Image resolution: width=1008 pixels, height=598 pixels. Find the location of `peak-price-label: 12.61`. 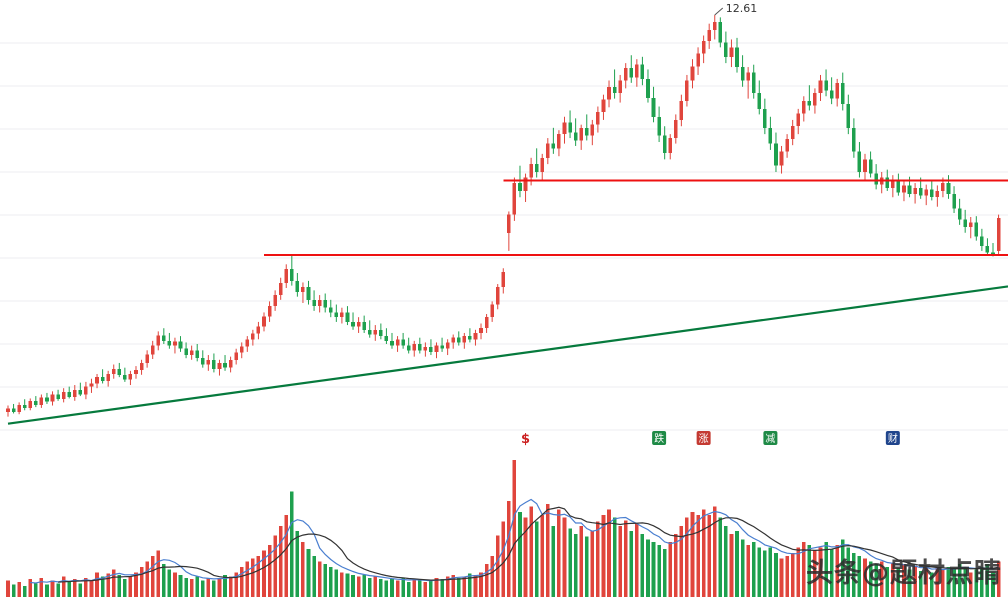

peak-price-label: 12.61 is located at coordinates (736, 9).